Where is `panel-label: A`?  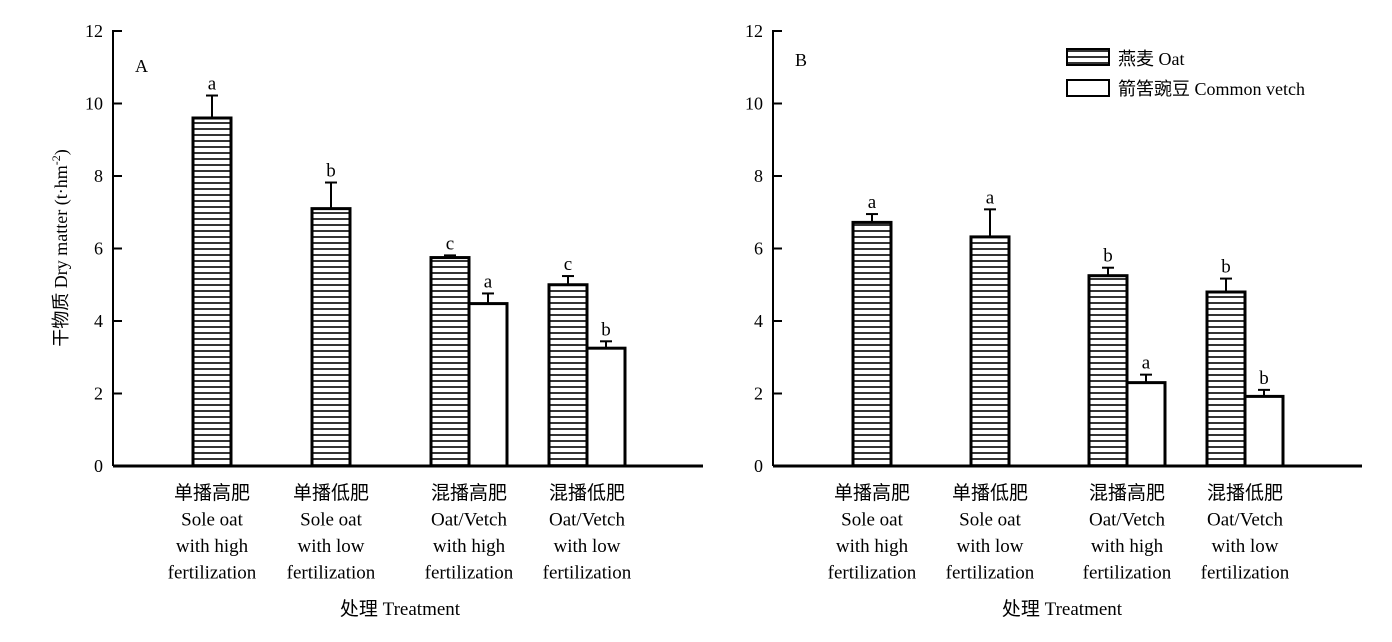
panel-label: A is located at coordinates (141, 66).